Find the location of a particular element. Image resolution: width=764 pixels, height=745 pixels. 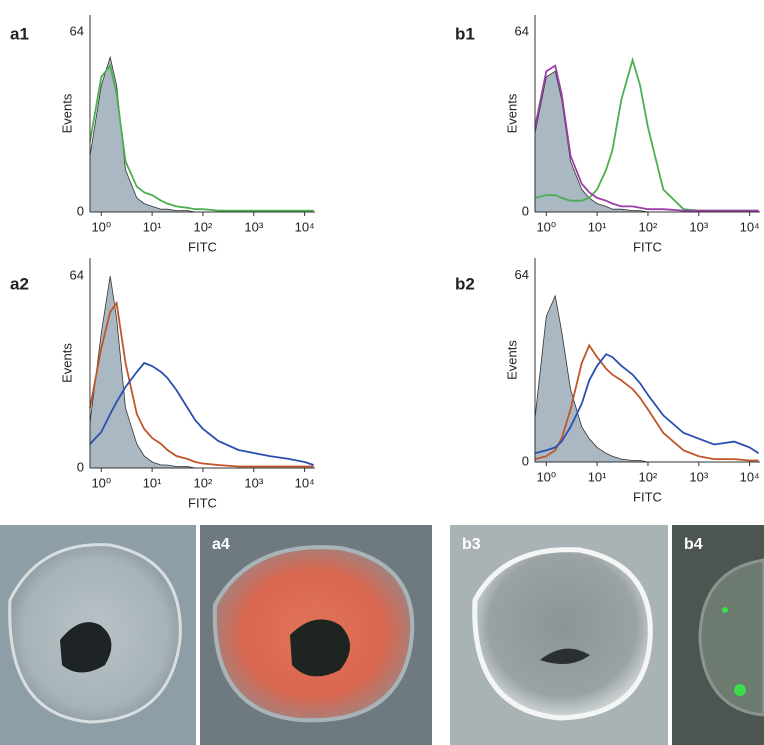

panel-label: b1 is located at coordinates (465, 33).